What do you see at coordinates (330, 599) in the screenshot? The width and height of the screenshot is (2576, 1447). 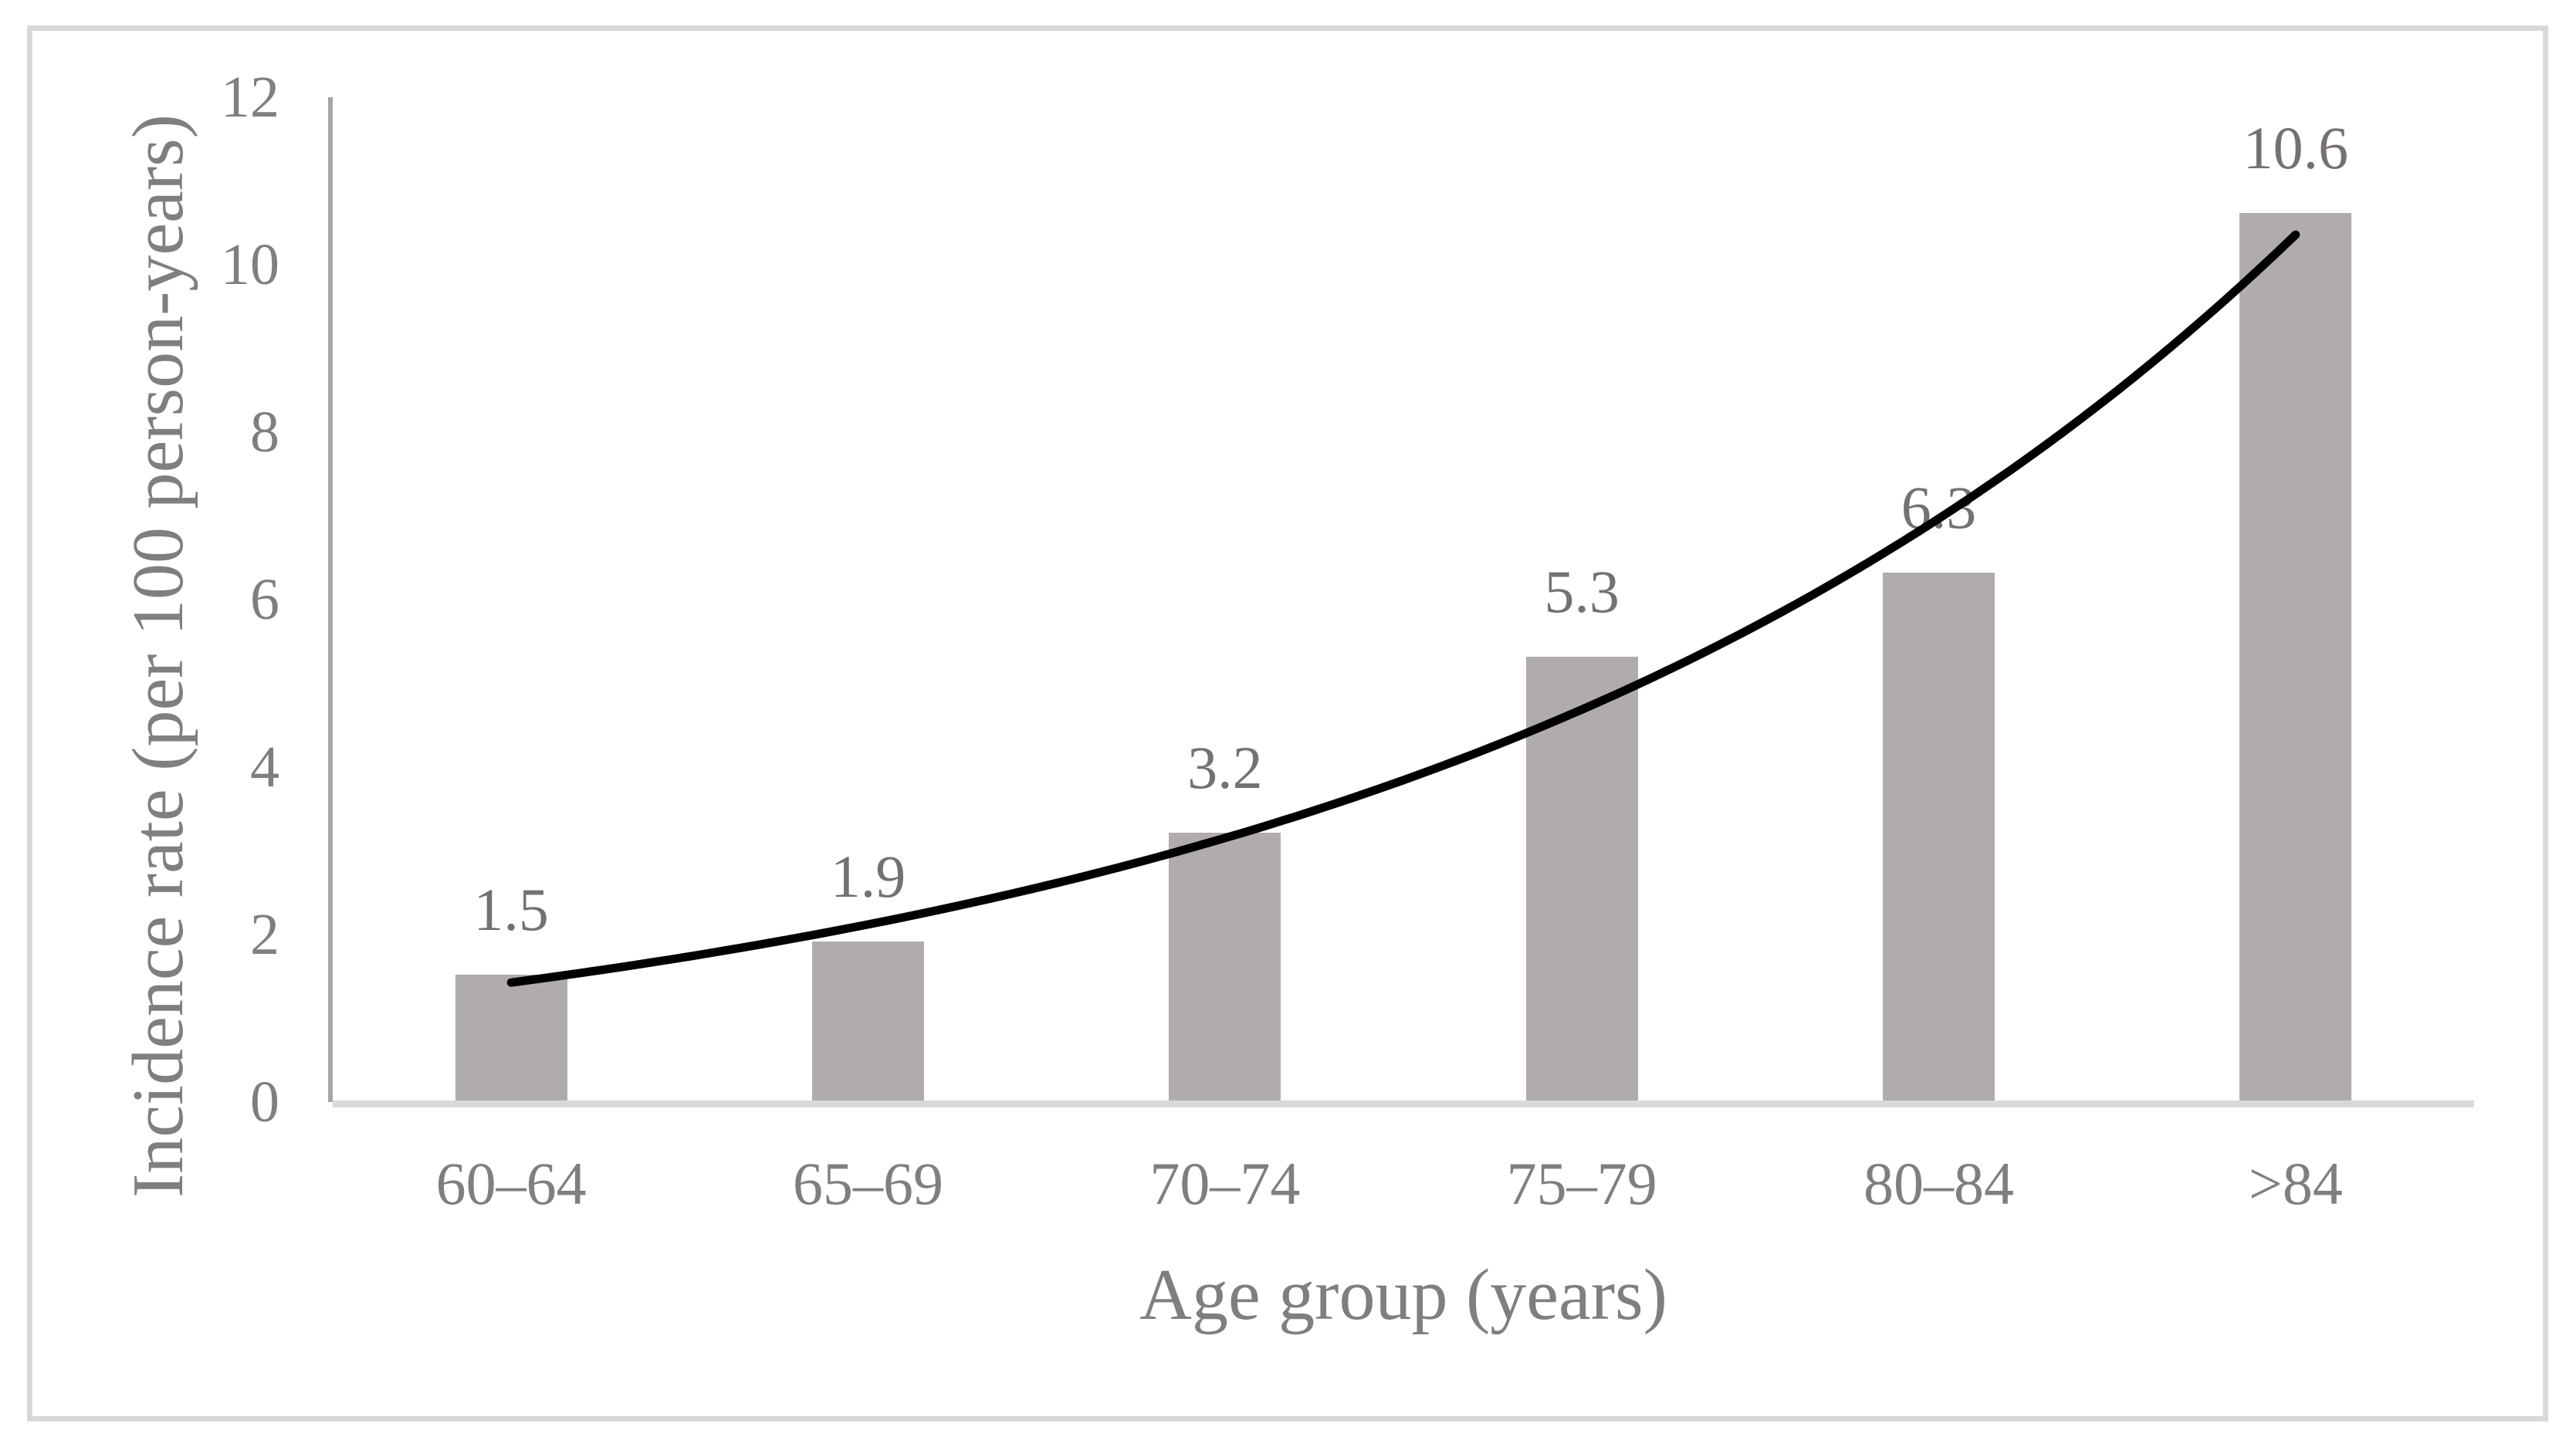 I see `y-axis-line` at bounding box center [330, 599].